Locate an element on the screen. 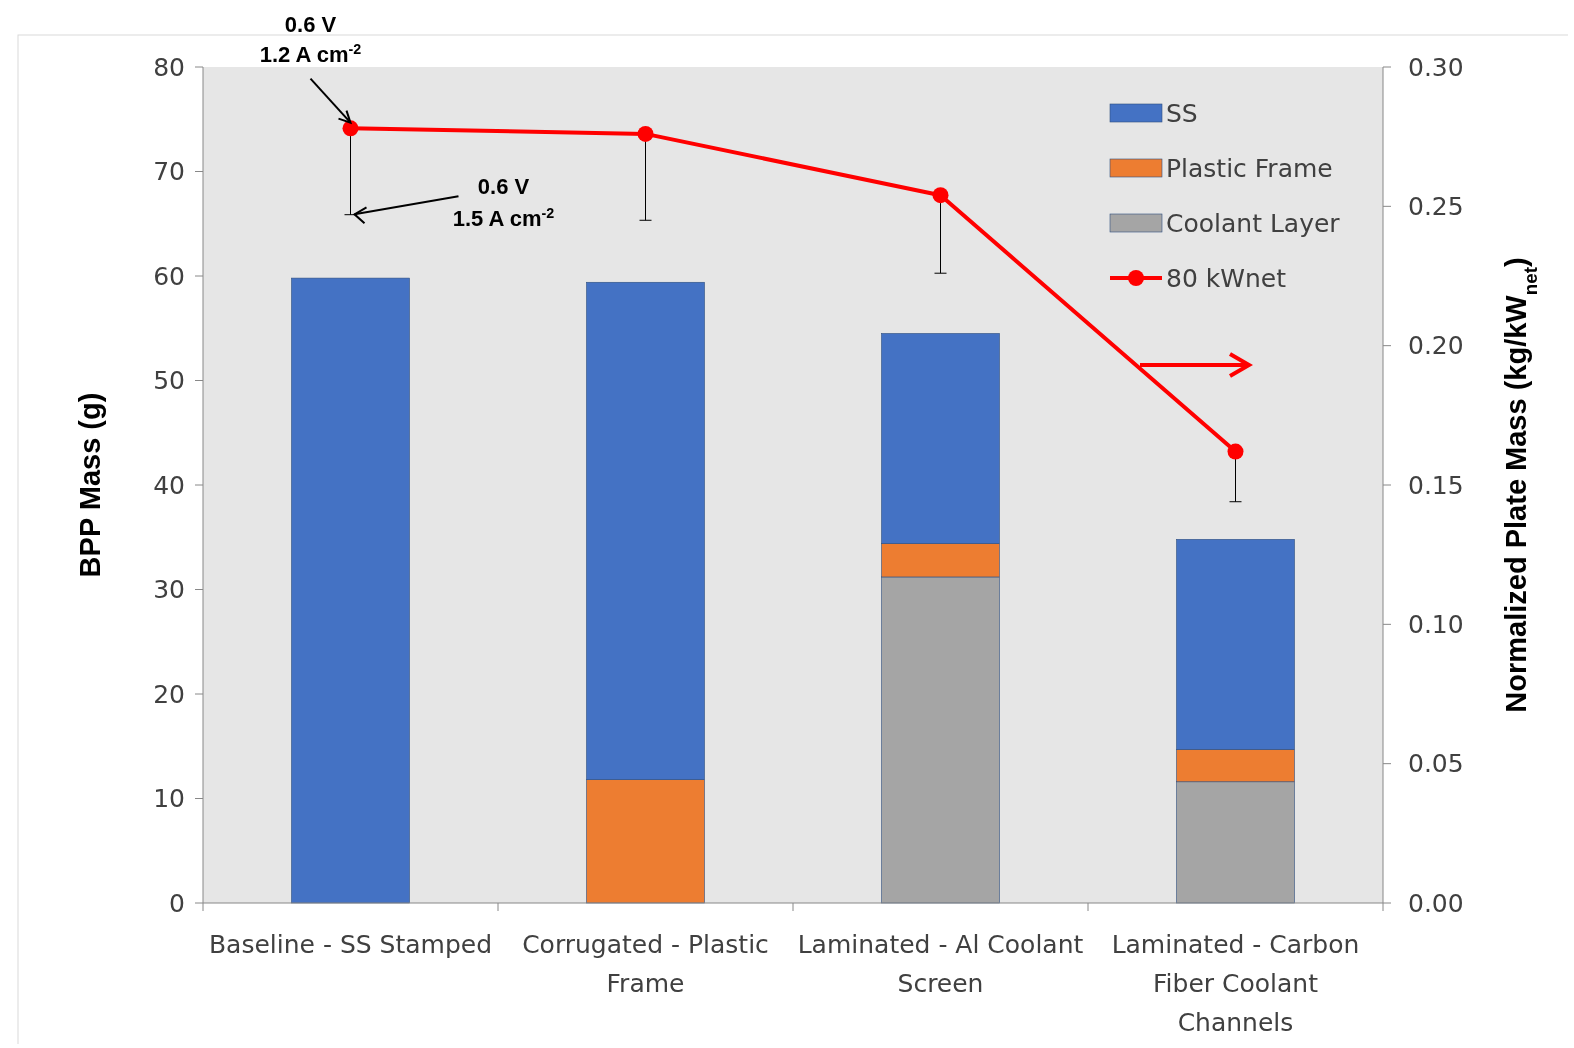  legend-label: Plastic Frame is located at coordinates (1249, 168).